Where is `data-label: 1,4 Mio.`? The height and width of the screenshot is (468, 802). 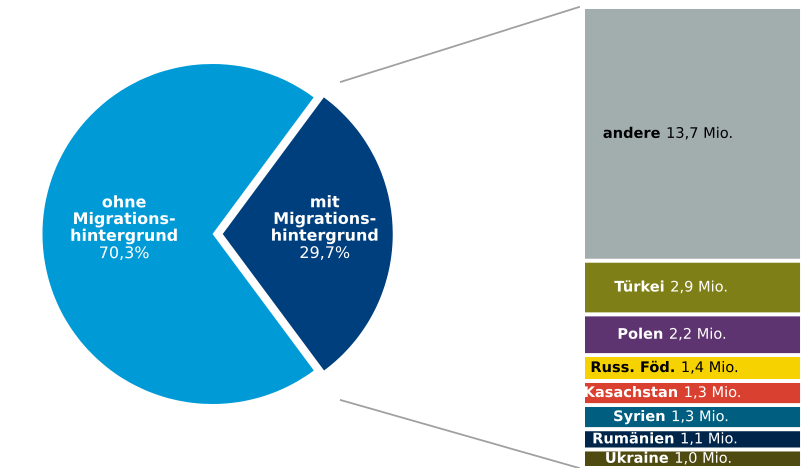
data-label: 1,4 Mio. is located at coordinates (710, 367).